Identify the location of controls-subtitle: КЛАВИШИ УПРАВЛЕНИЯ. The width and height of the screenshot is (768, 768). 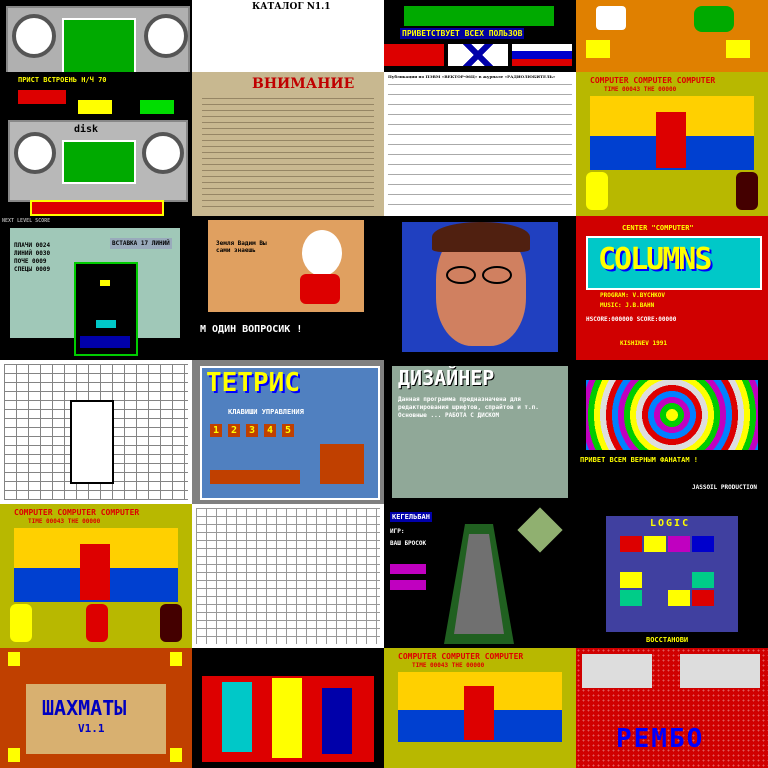
(266, 412).